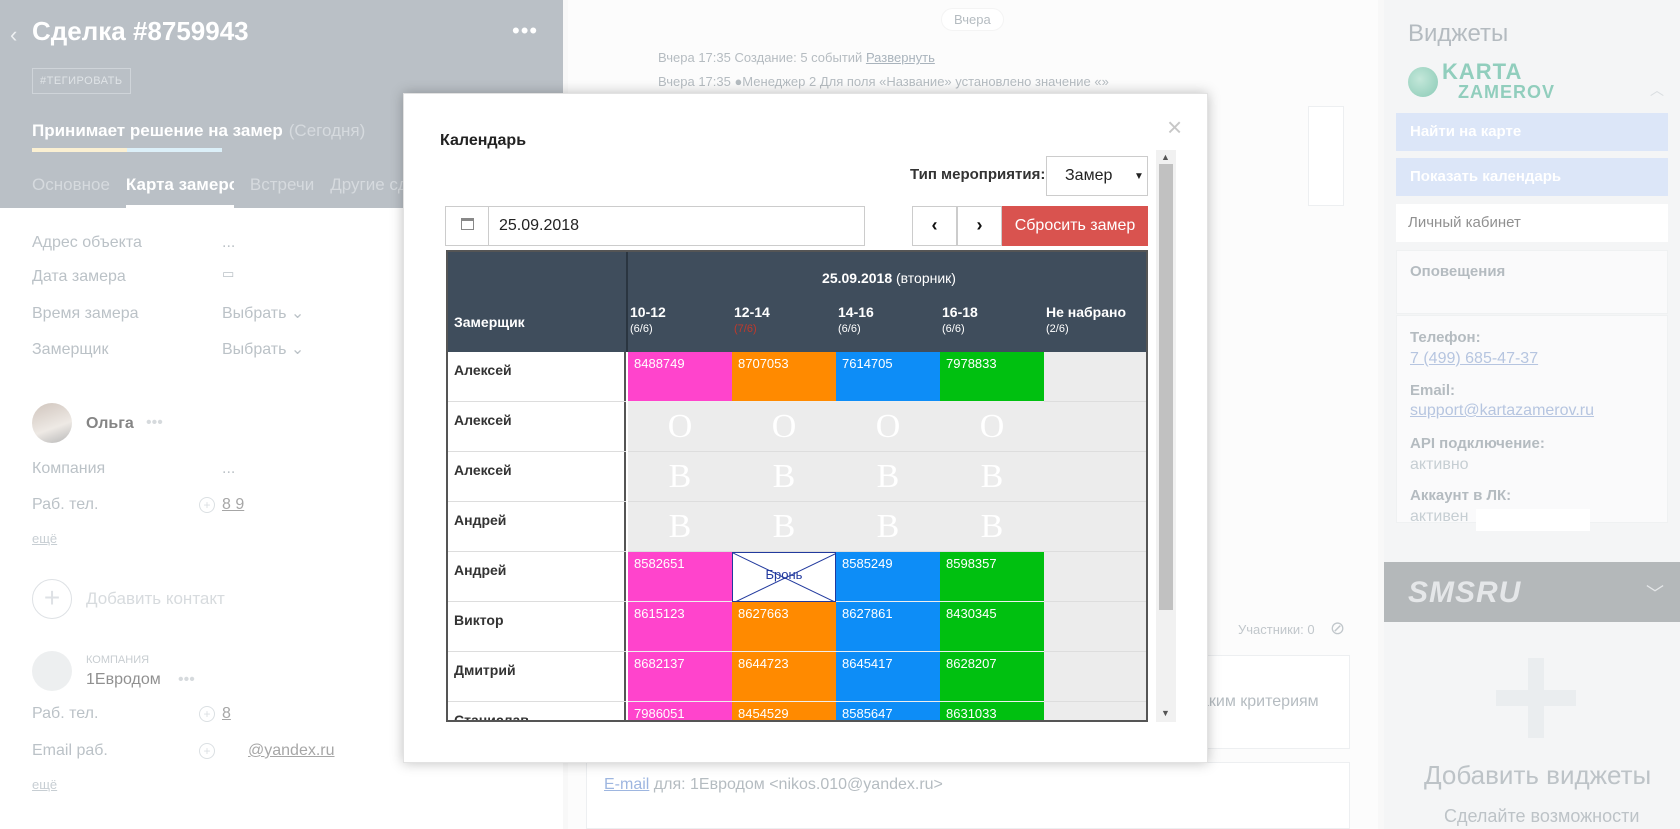 This screenshot has width=1680, height=829. Describe the element at coordinates (680, 377) in the screenshot. I see `booking-cell: 8488749` at that location.